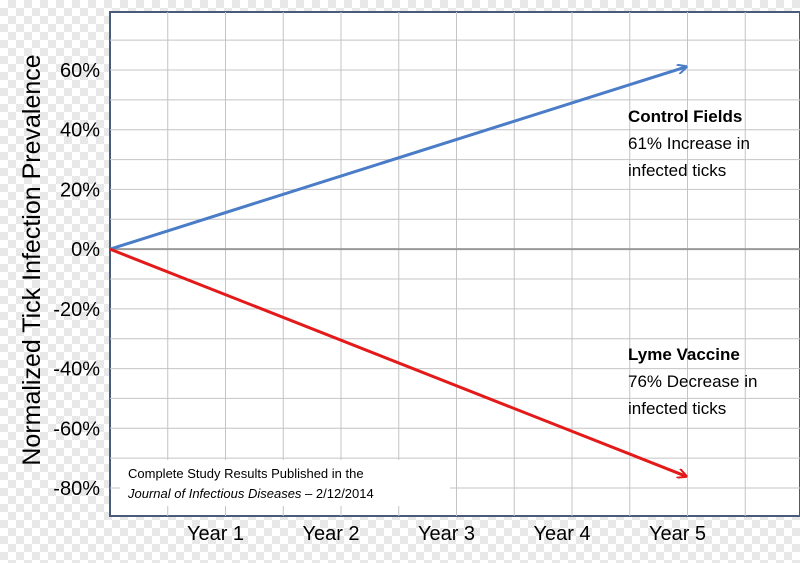 This screenshot has height=563, width=800. What do you see at coordinates (76, 429) in the screenshot?
I see `y-tick-label: -60%` at bounding box center [76, 429].